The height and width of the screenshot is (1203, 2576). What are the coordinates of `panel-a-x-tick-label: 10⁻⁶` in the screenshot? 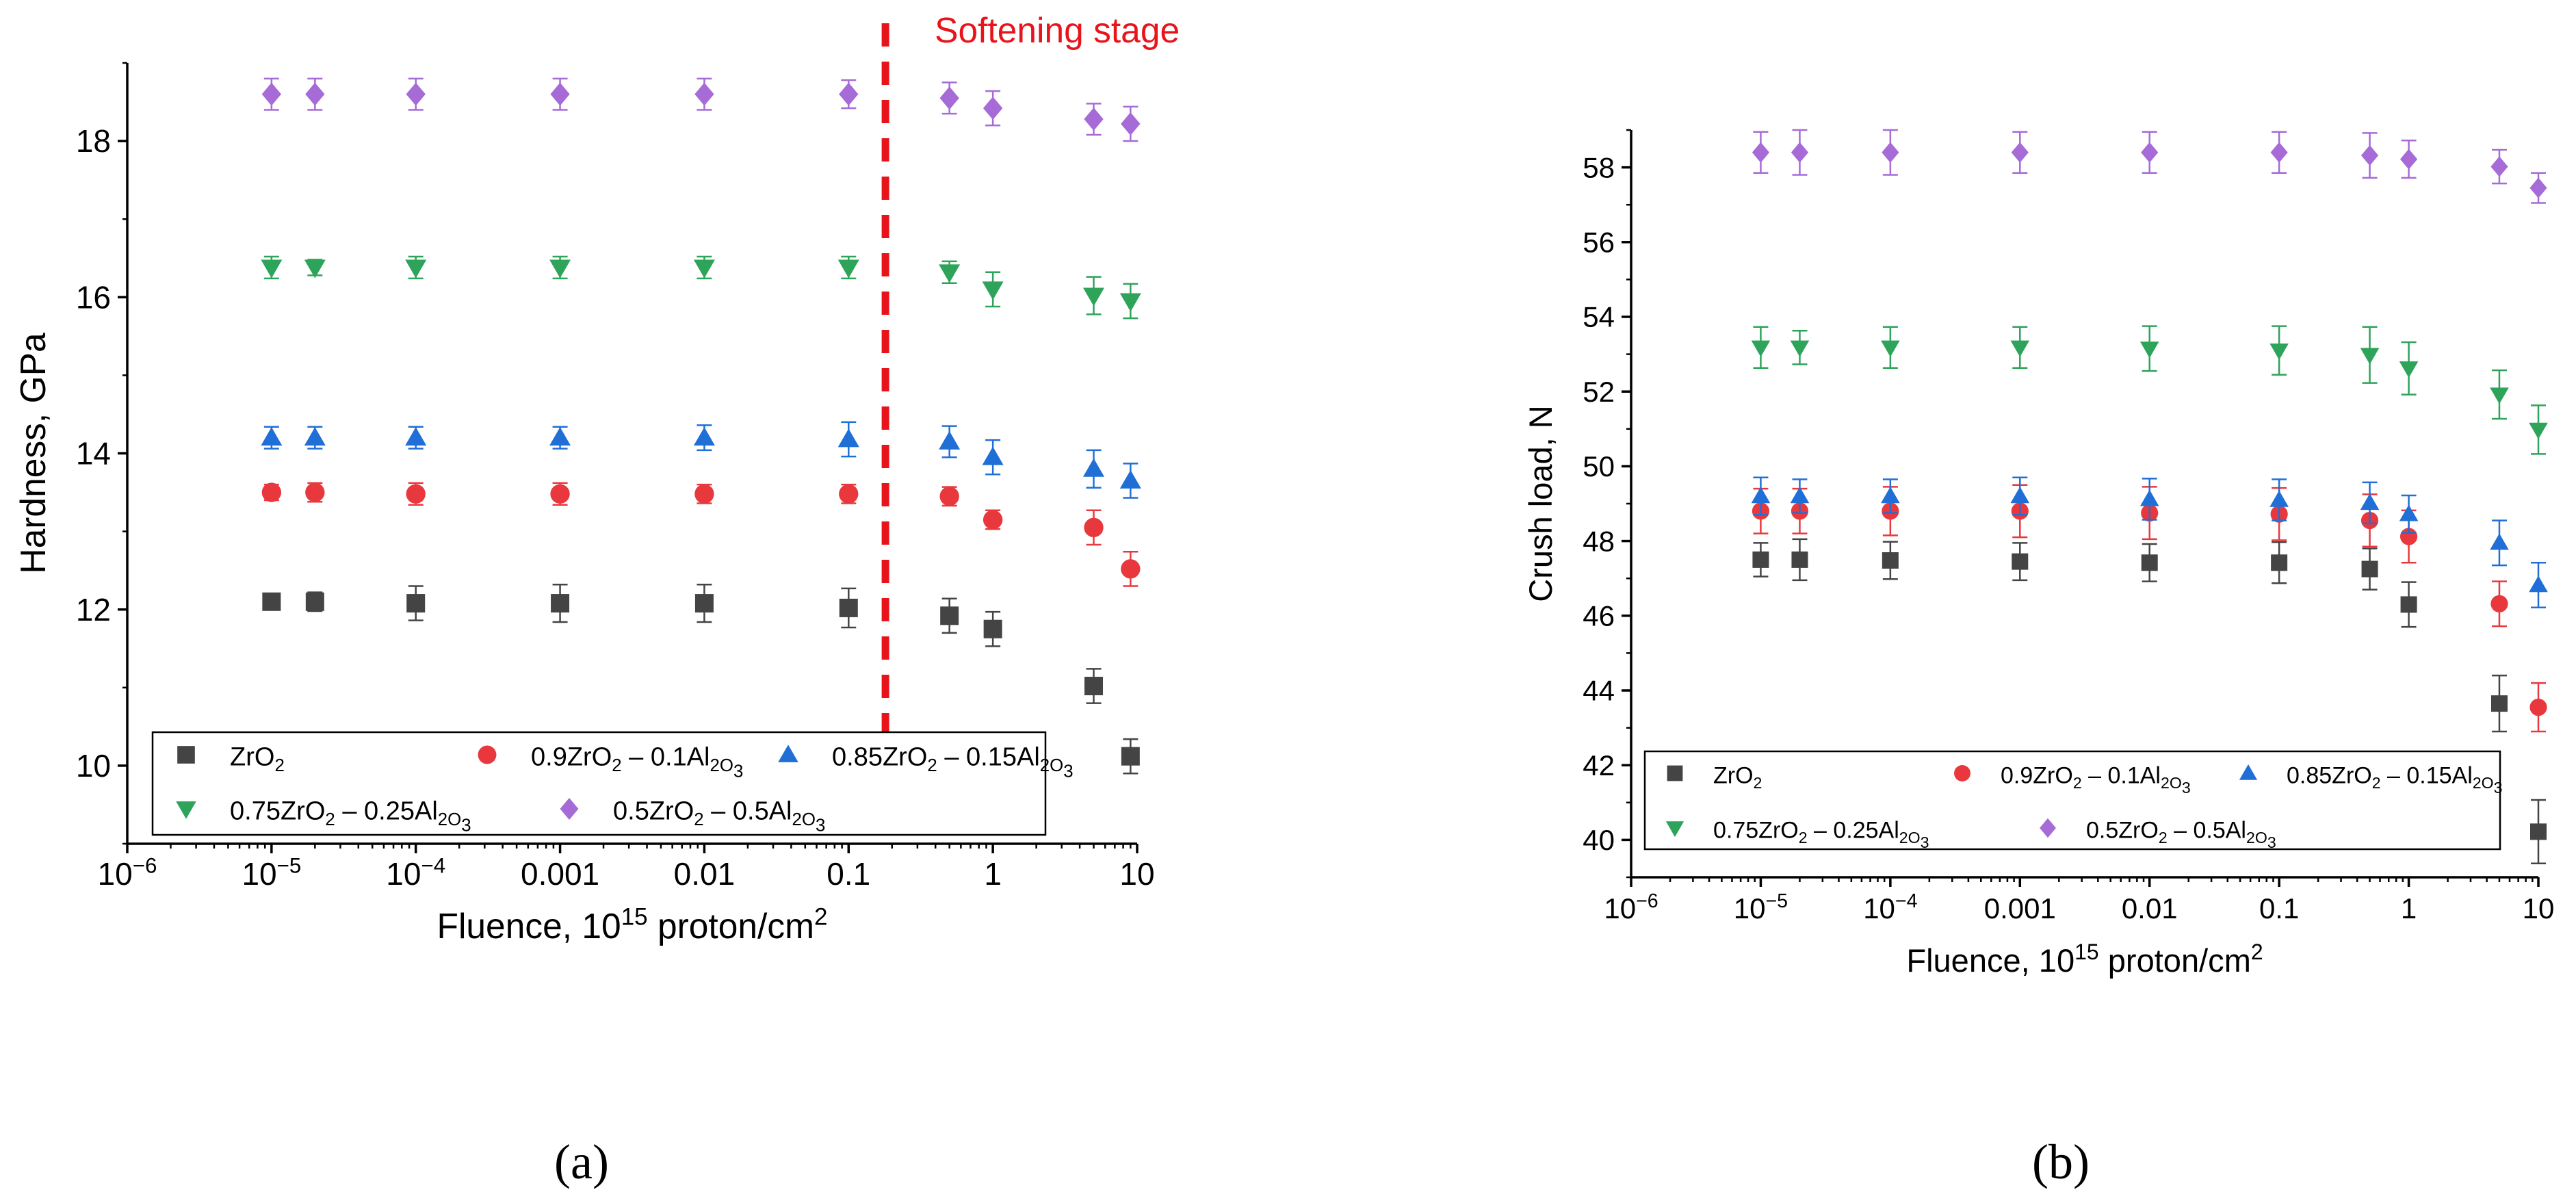 It's located at (128, 873).